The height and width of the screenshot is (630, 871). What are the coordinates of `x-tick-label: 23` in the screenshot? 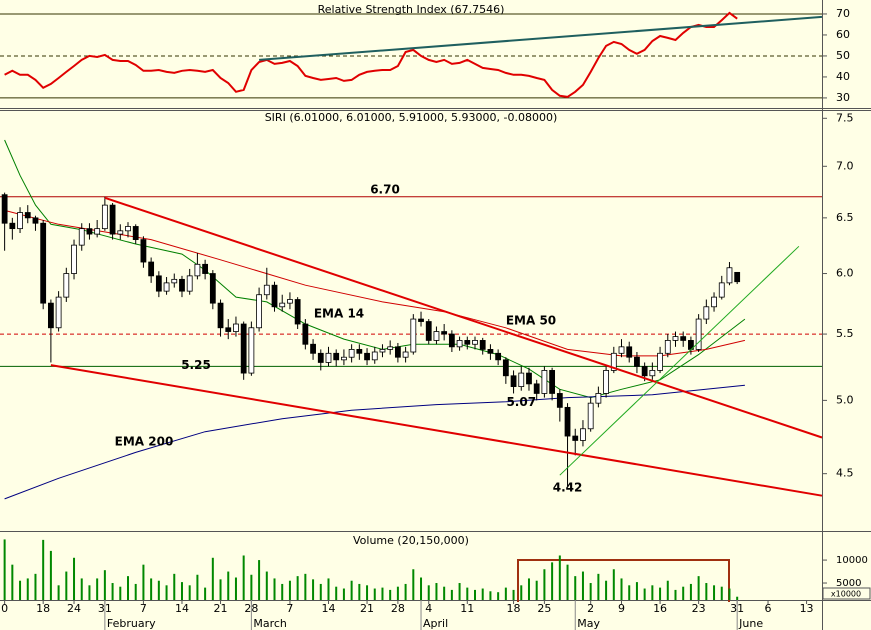 It's located at (699, 608).